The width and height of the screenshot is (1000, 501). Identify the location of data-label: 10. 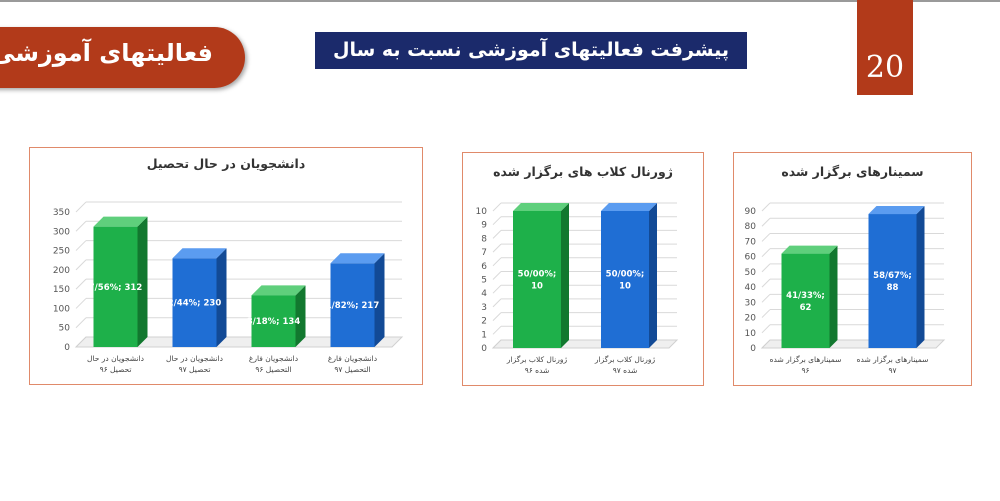
(537, 287).